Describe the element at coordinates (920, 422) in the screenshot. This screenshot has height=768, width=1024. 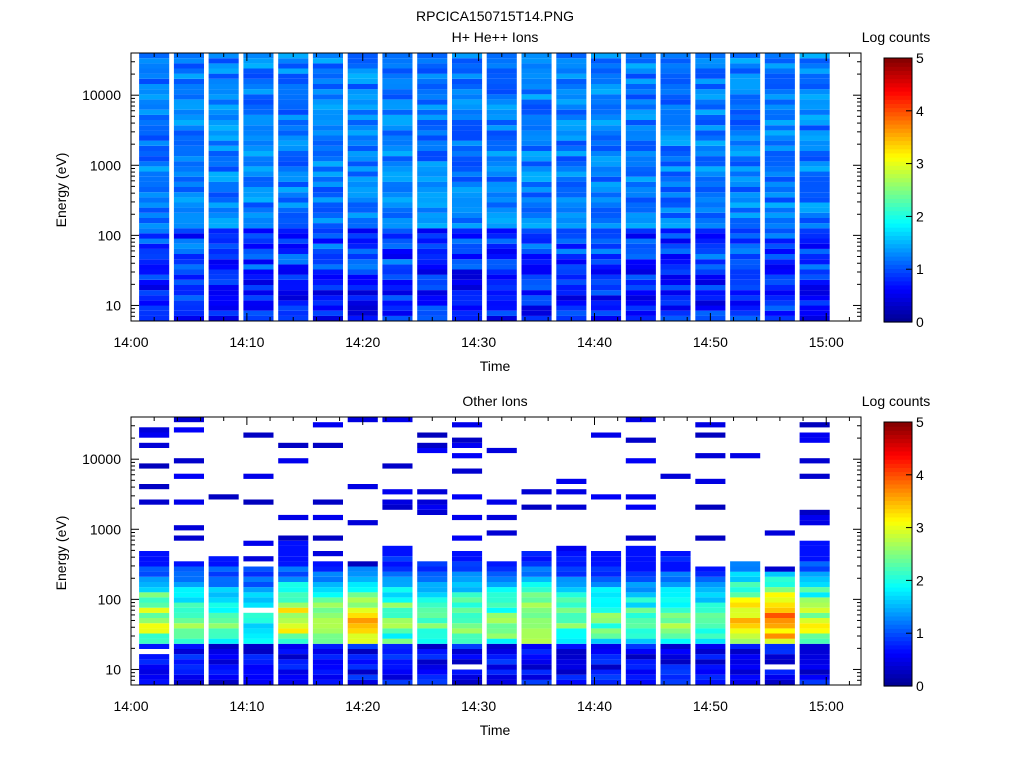
I see `panel2-colorbar-tick-label: 5` at that location.